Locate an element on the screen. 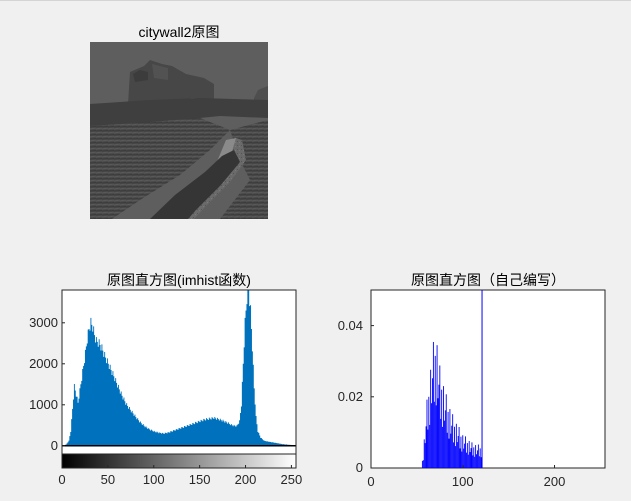 The width and height of the screenshot is (631, 501). citywall-image is located at coordinates (179, 130).